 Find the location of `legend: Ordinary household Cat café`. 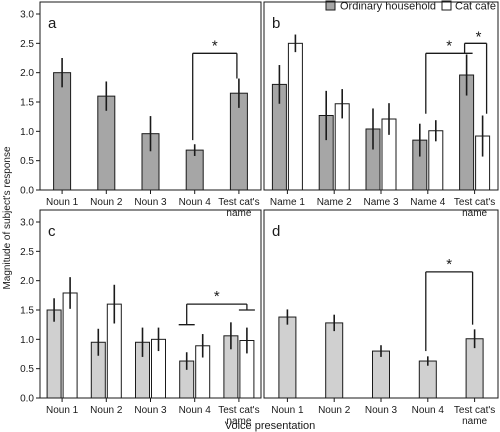

legend: Ordinary household Cat café is located at coordinates (410, 6).